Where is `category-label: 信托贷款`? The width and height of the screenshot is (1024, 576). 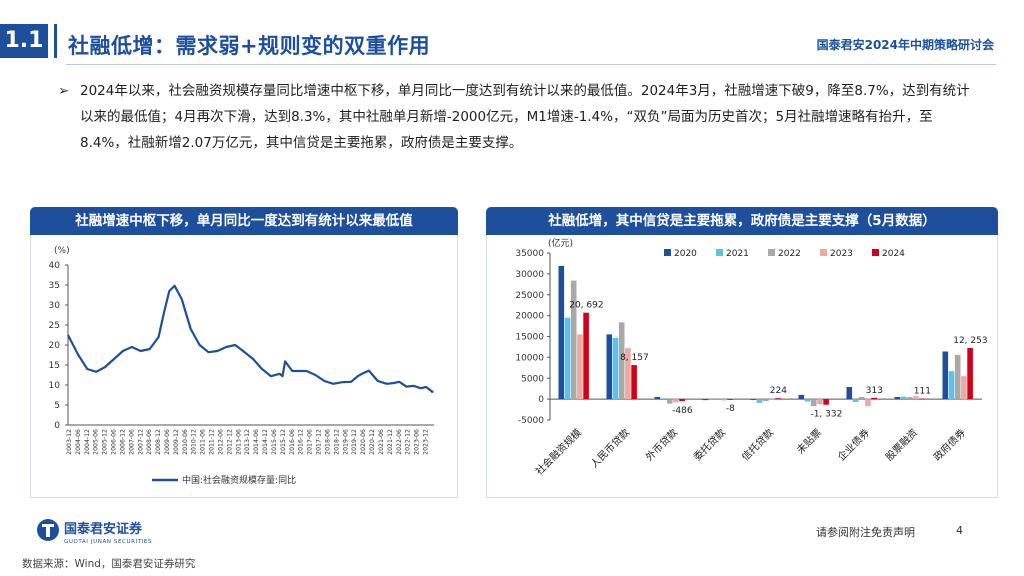 category-label: 信托贷款 is located at coordinates (757, 444).